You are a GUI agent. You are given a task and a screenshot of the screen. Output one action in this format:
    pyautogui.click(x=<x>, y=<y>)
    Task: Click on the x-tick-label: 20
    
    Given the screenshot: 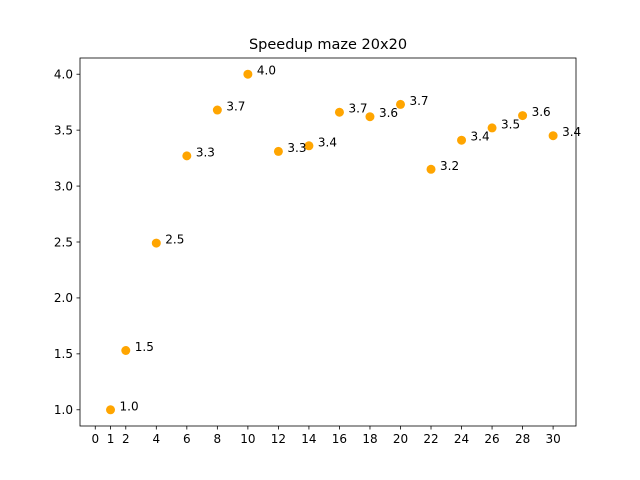 What is the action you would take?
    pyautogui.click(x=400, y=439)
    